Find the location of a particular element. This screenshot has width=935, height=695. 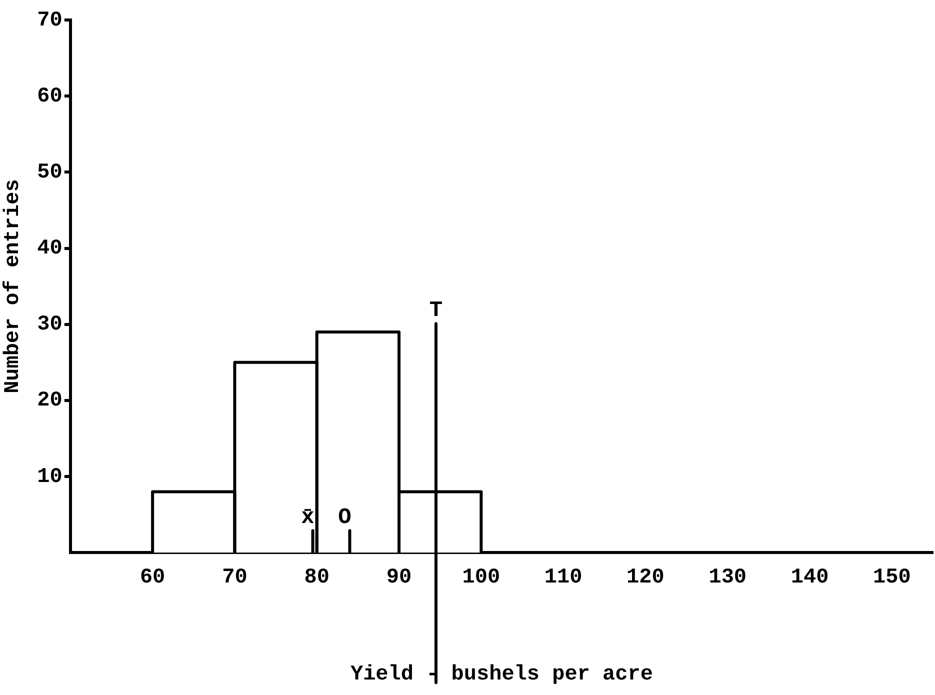

x-tick-label: 140 is located at coordinates (809, 578).